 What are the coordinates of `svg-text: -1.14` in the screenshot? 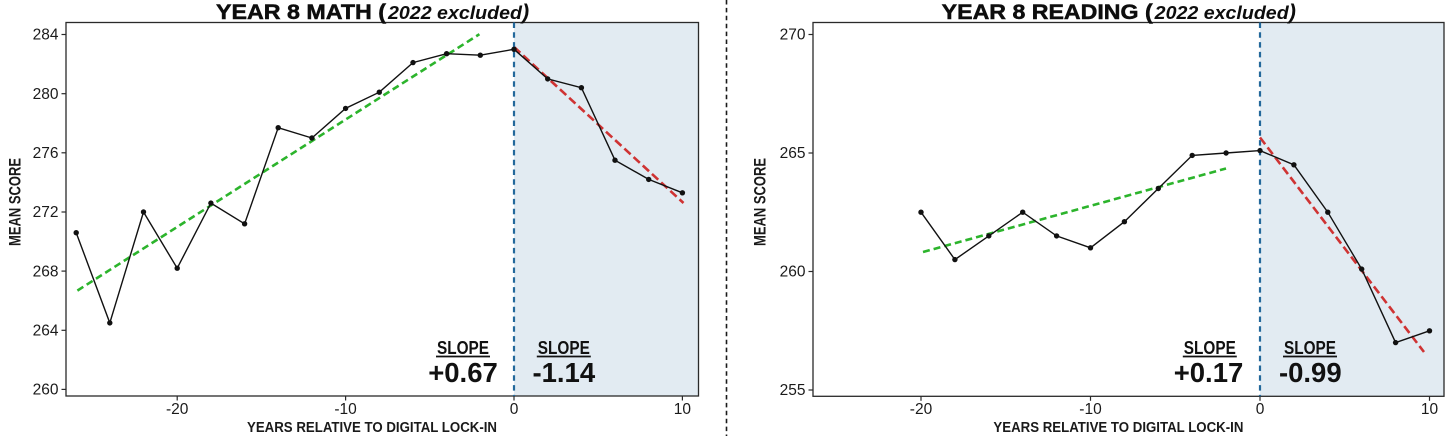 It's located at (563, 372).